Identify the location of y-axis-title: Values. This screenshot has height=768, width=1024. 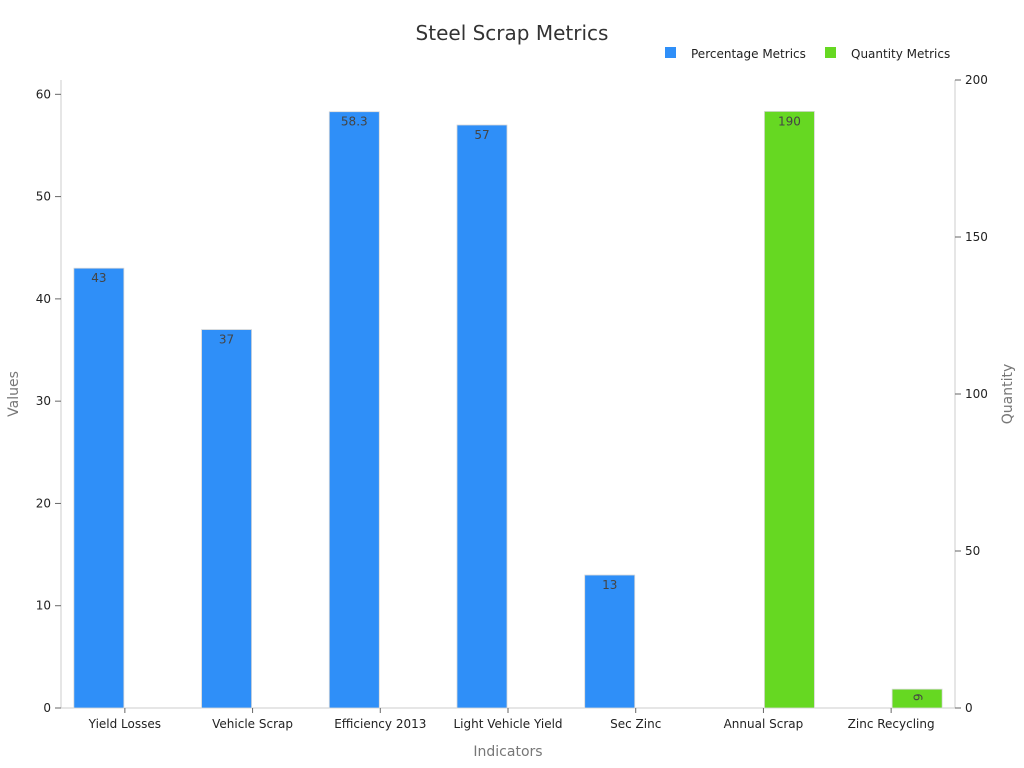
(14, 394).